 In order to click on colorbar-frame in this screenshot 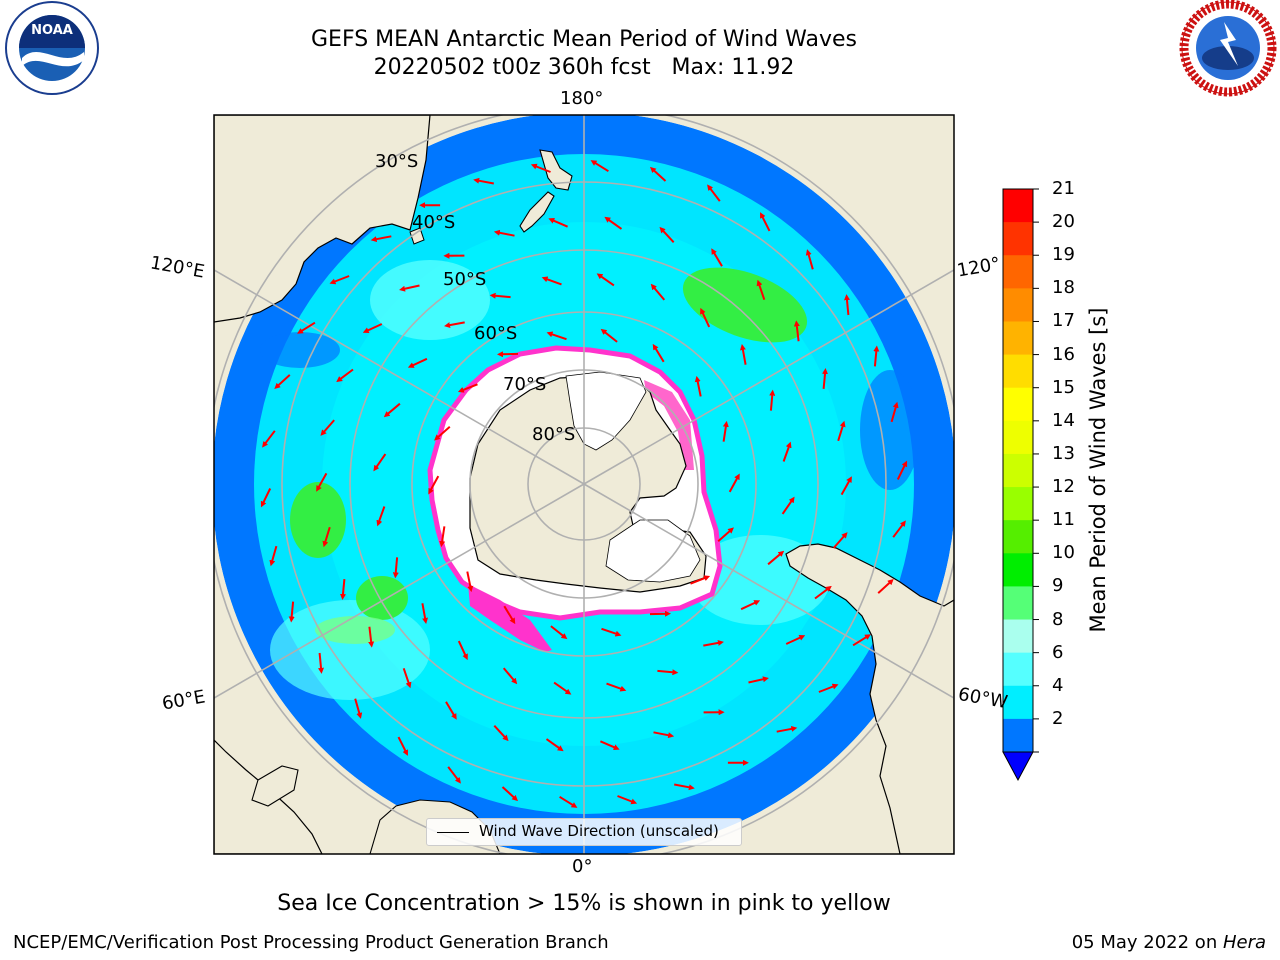, I will do `click(1018, 470)`.